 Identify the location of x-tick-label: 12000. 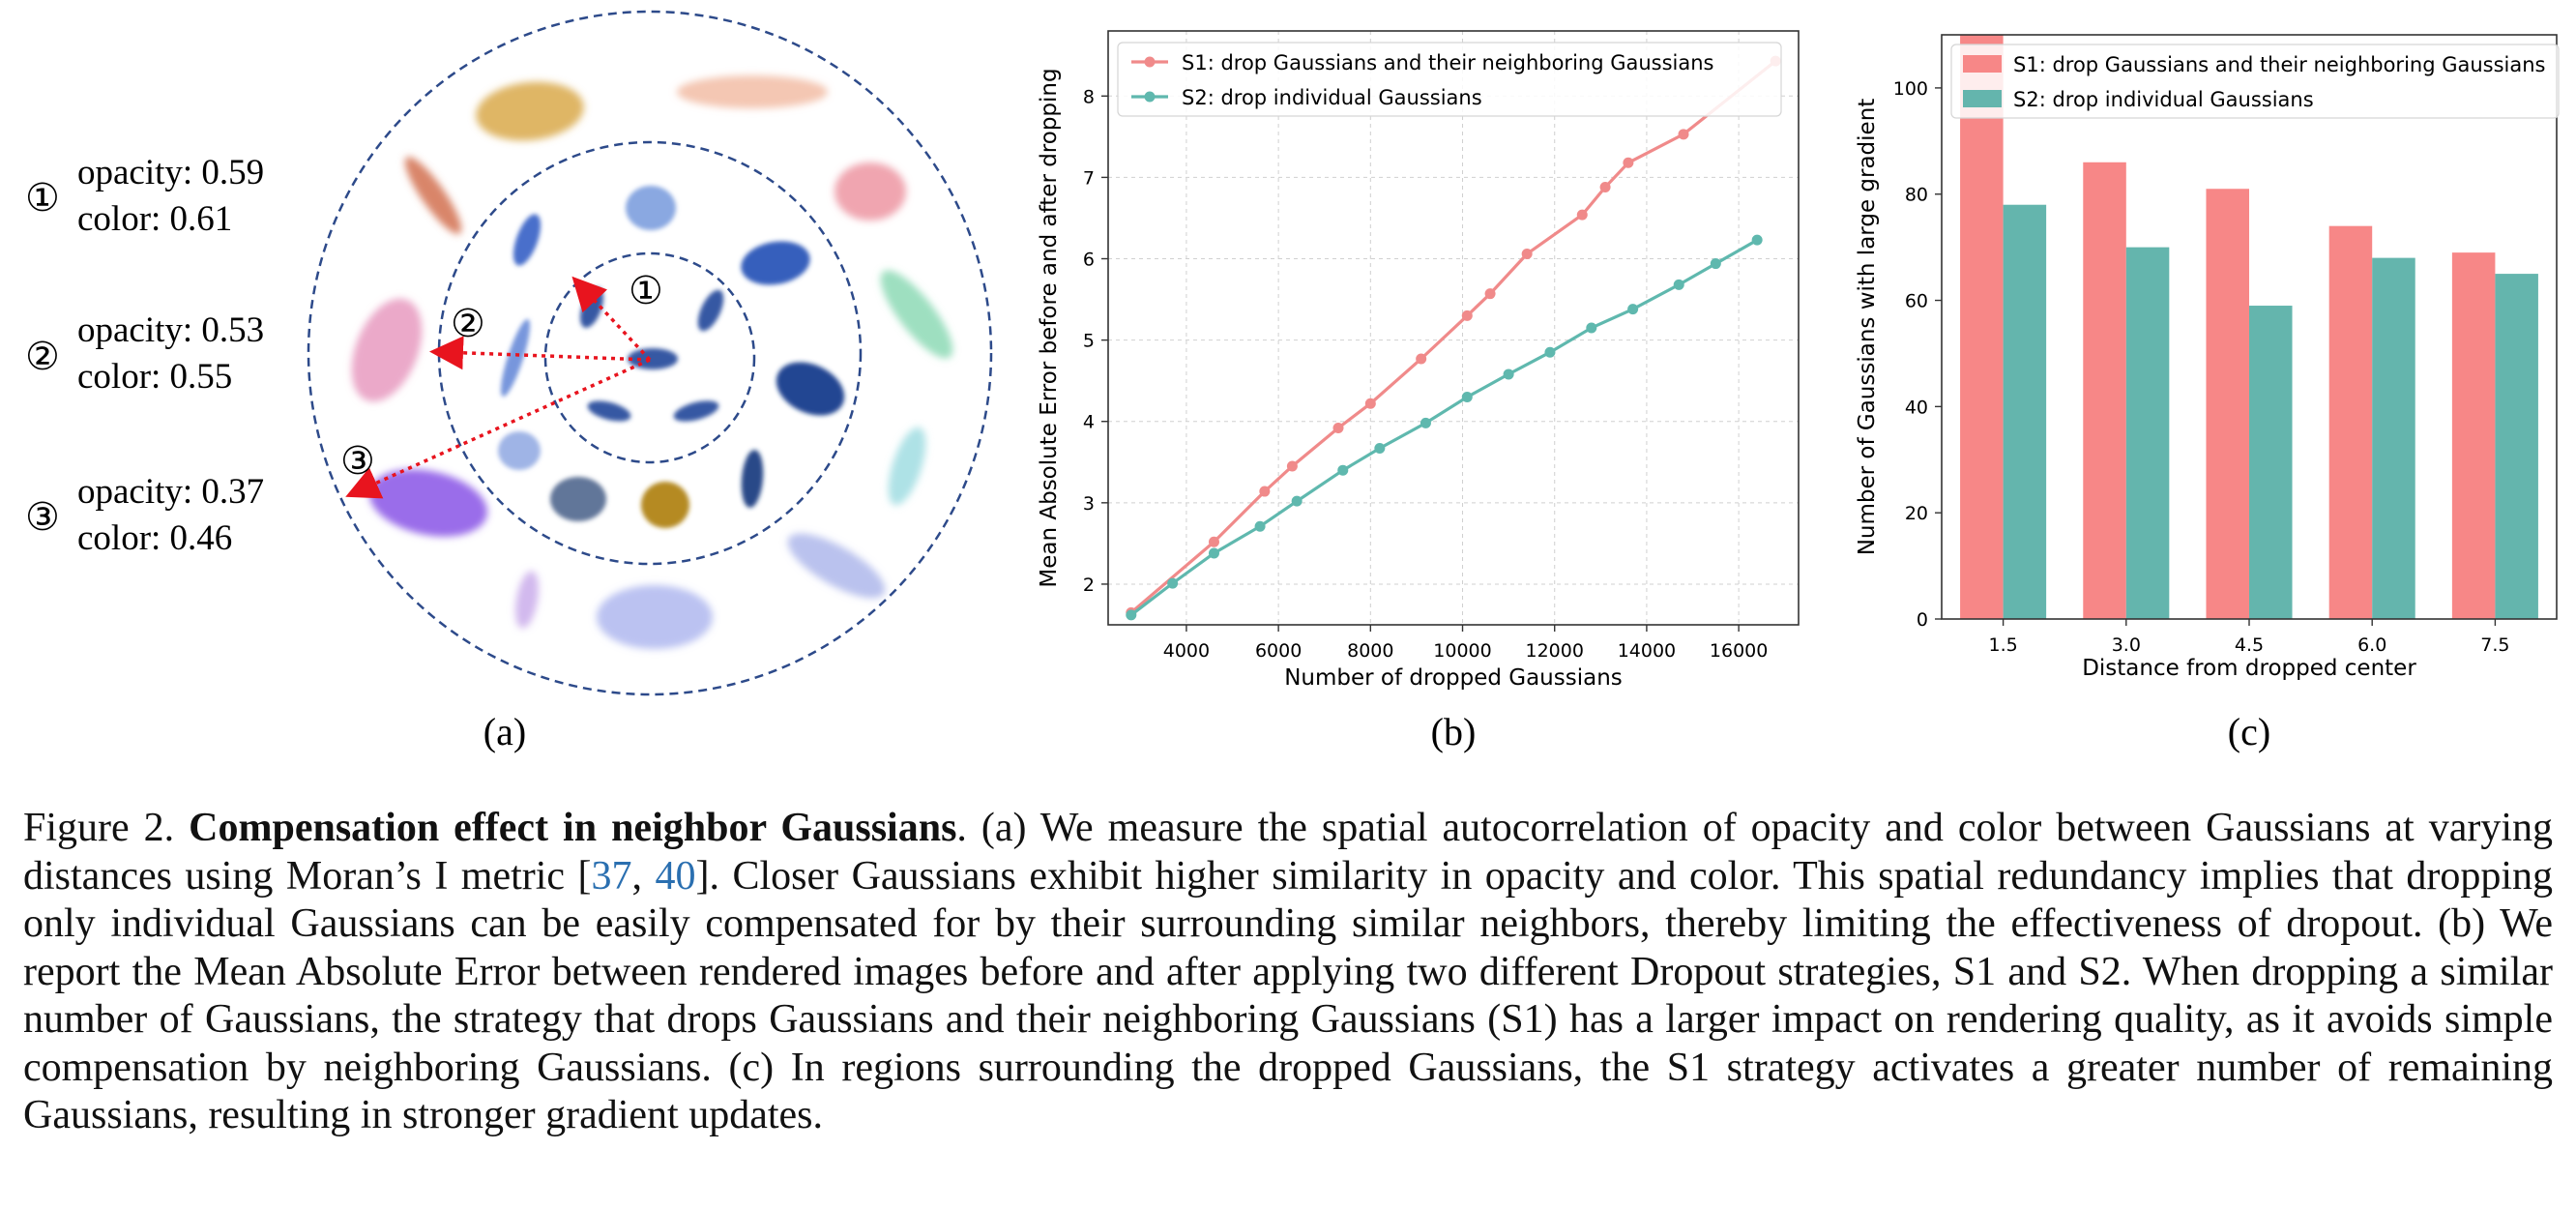
(1554, 651).